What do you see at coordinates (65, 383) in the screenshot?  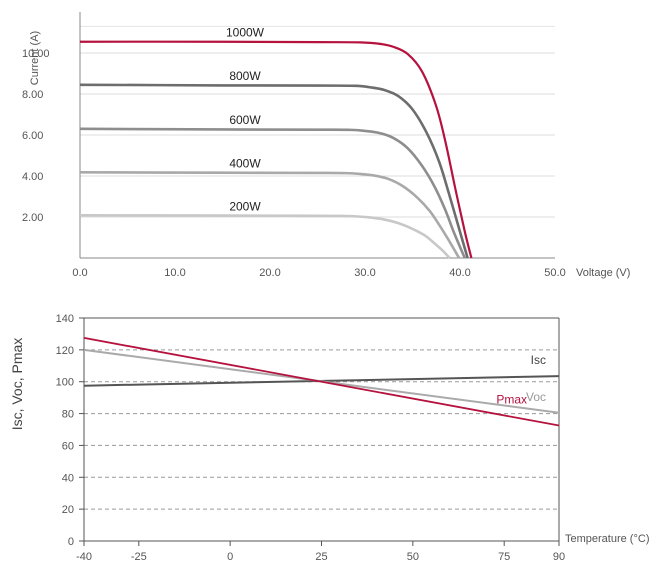 I see `y-tick-label: 100` at bounding box center [65, 383].